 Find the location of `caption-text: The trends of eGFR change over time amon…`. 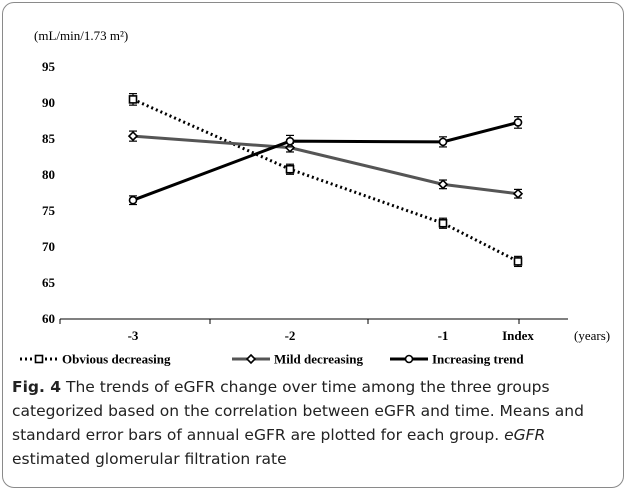

caption-text: The trends of eGFR change over time amon… is located at coordinates (298, 411).